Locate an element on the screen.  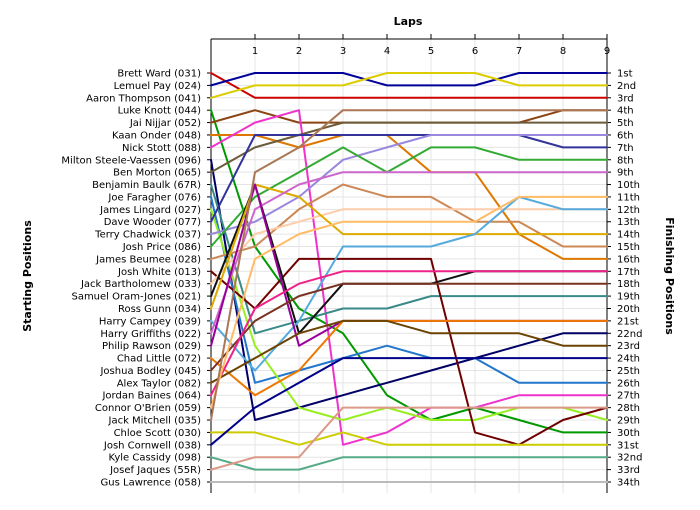
starting-position-label: Lemuel Pay (024) is located at coordinates (158, 86).